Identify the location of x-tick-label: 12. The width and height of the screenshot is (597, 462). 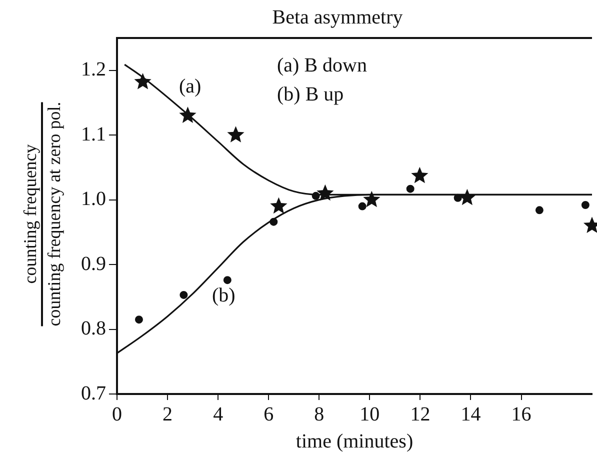
(420, 414).